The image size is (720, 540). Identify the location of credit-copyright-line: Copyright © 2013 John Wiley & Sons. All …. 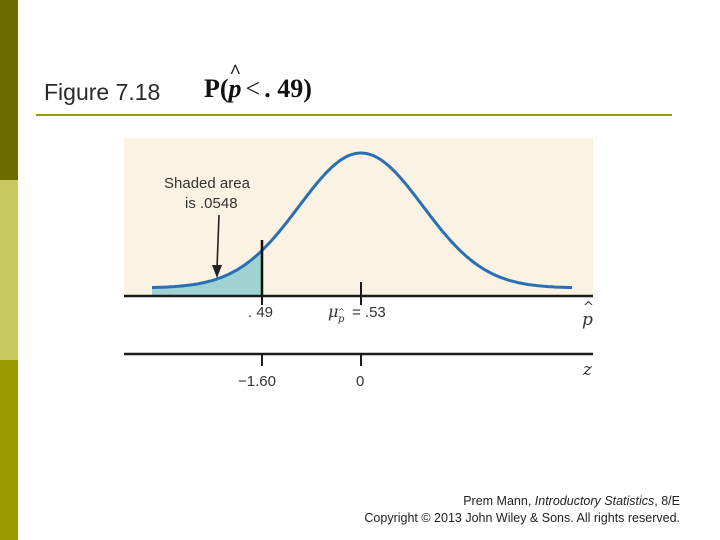
(522, 518).